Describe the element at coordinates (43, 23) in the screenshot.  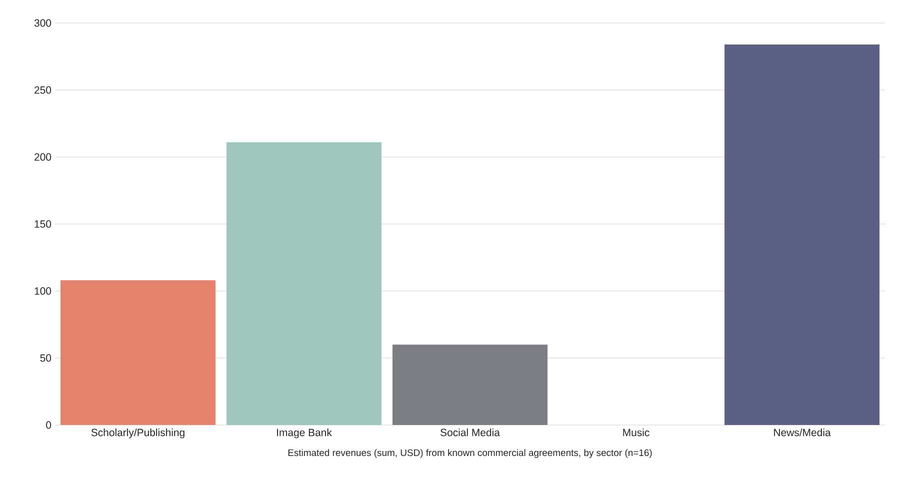
I see `y-tick-label: 300` at that location.